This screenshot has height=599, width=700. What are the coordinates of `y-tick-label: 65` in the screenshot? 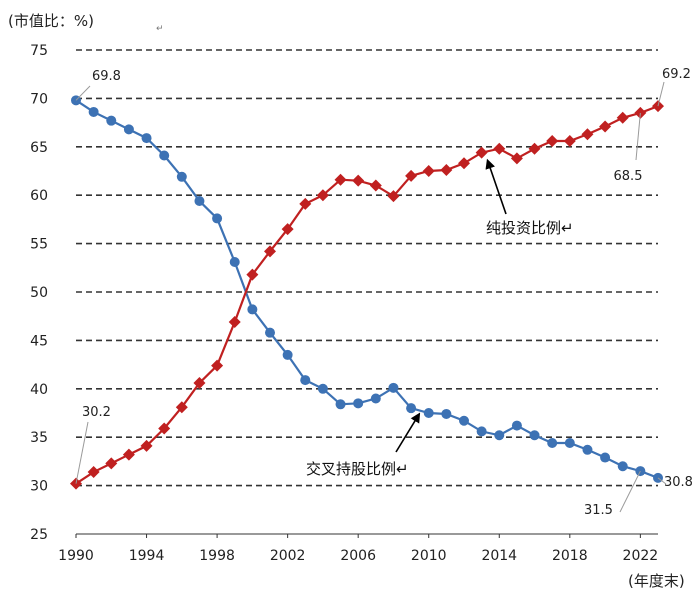 It's located at (39, 148).